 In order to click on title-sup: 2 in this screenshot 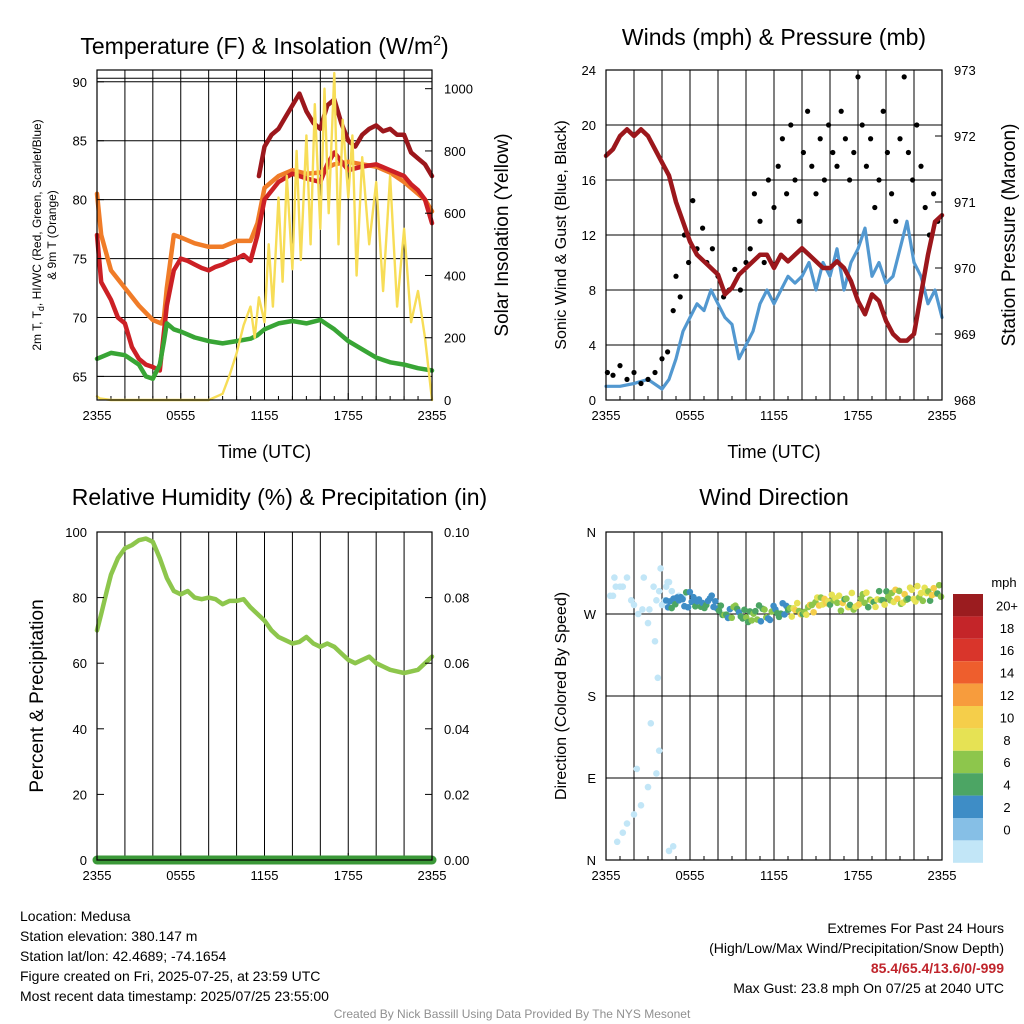, I will do `click(437, 40)`.